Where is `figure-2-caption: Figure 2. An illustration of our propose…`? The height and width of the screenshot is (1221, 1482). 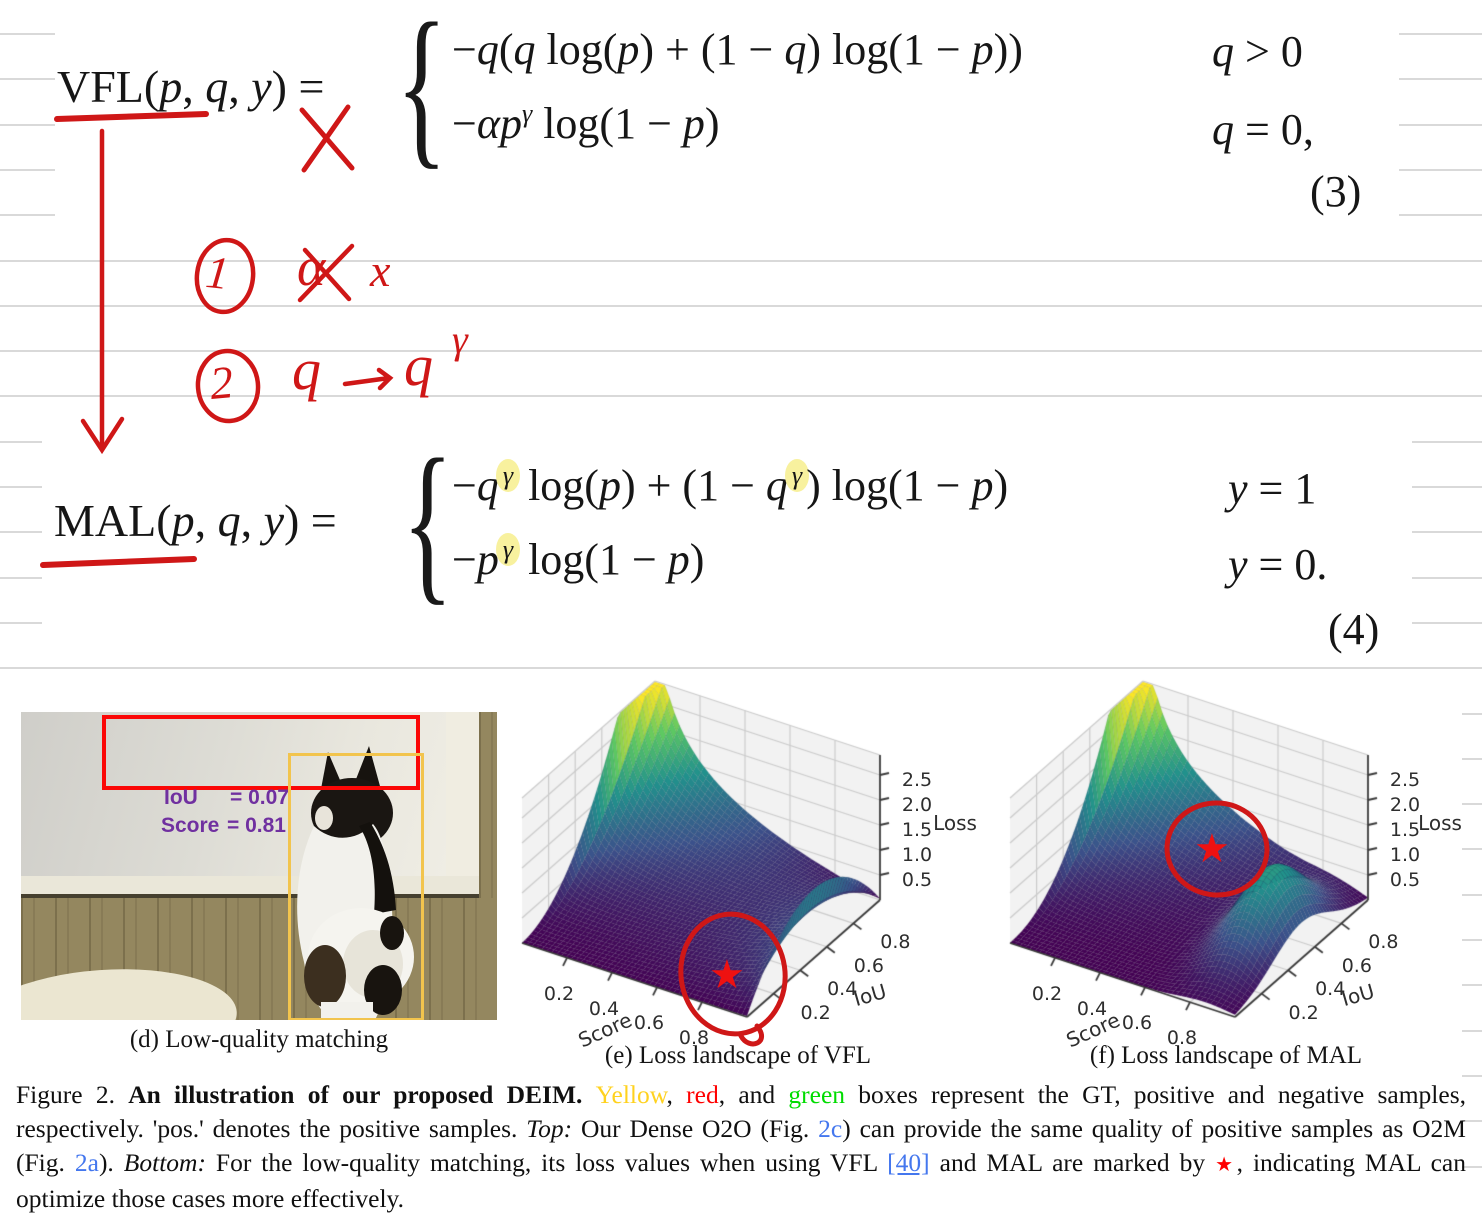 figure-2-caption: Figure 2. An illustration of our propose… is located at coordinates (741, 1147).